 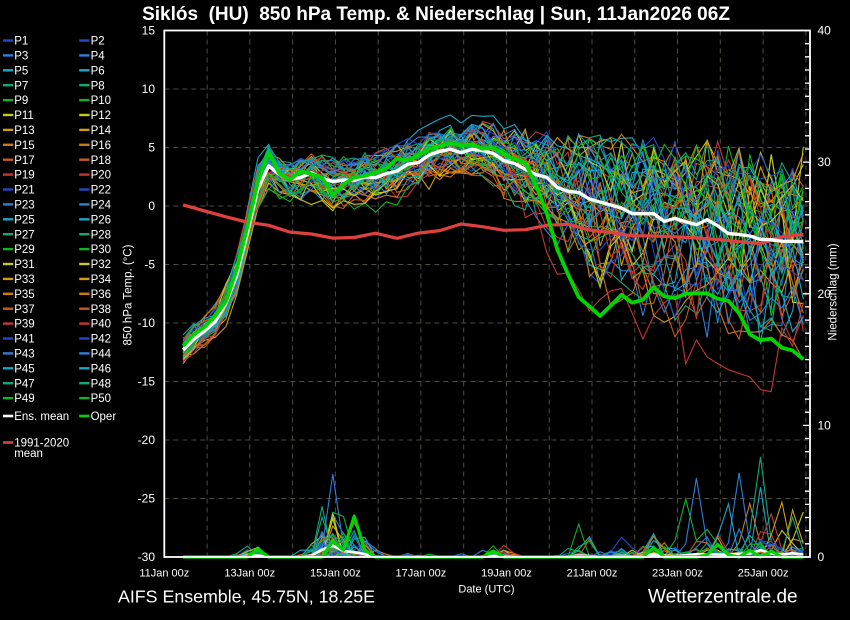 I want to click on svg-text: P10, so click(x=101, y=101).